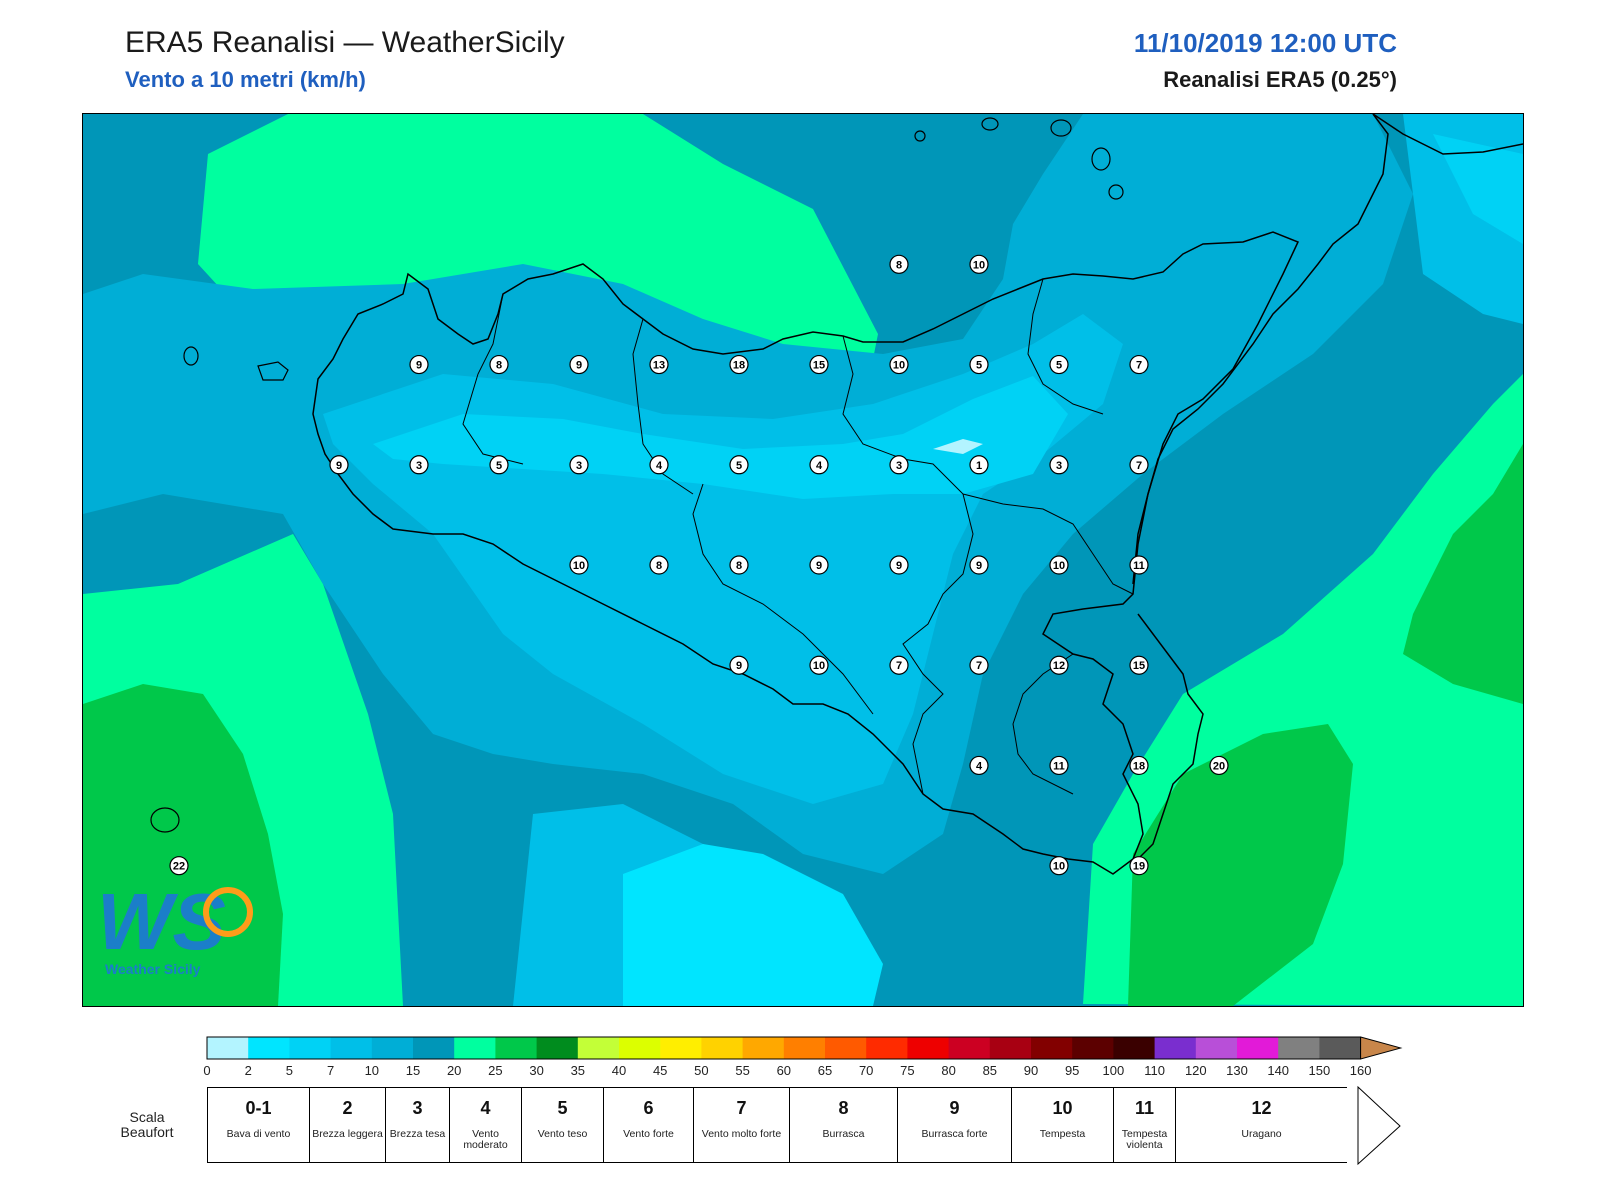 The height and width of the screenshot is (1200, 1600). I want to click on beaufort-description: Brezza tesa, so click(417, 1134).